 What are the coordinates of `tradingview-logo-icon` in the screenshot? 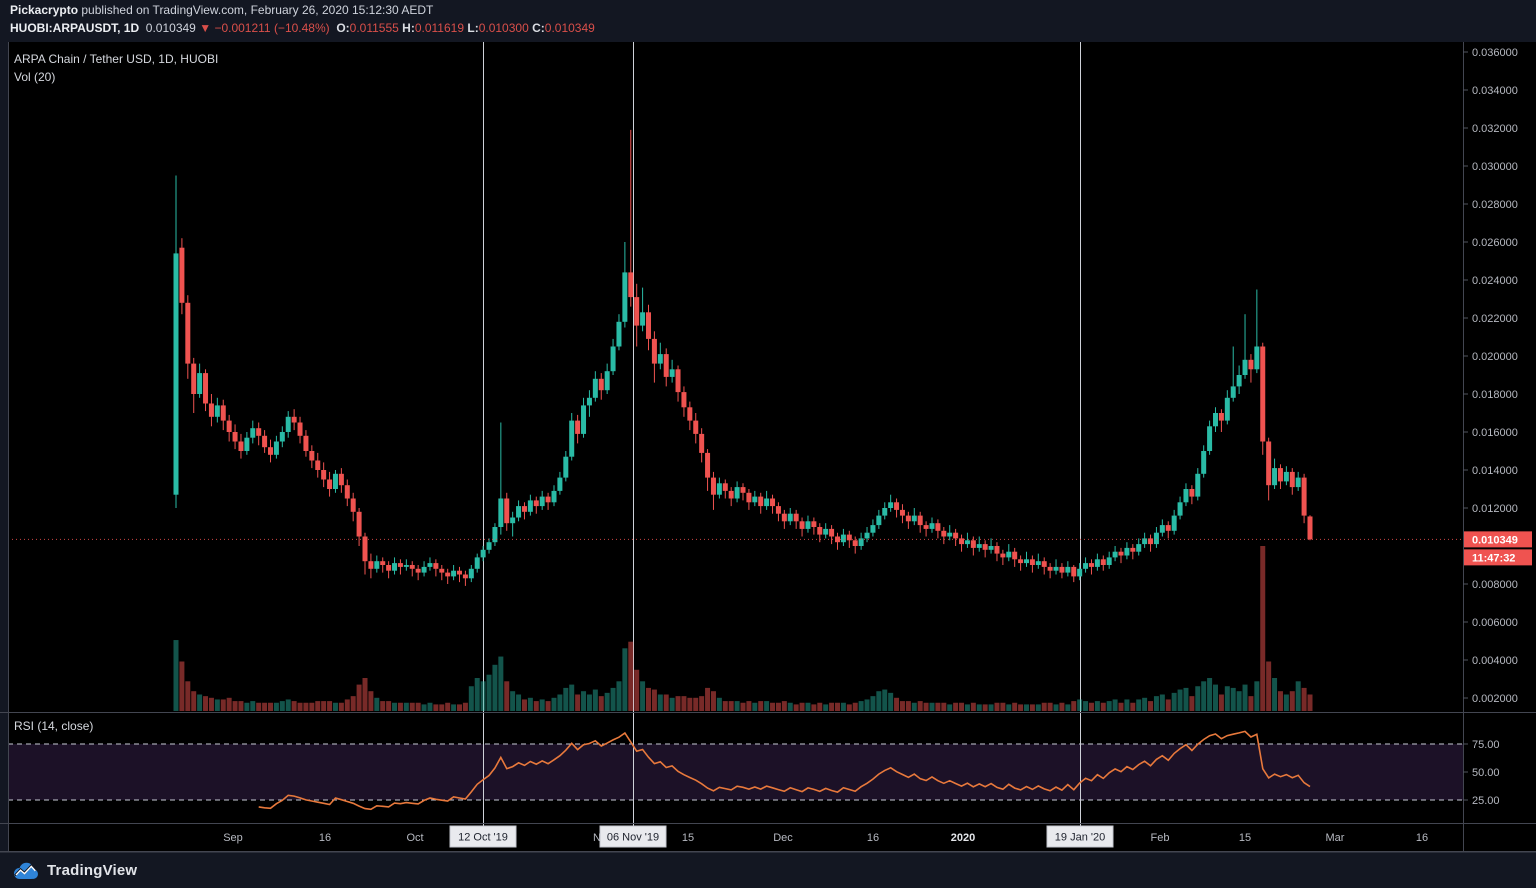 It's located at (25, 871).